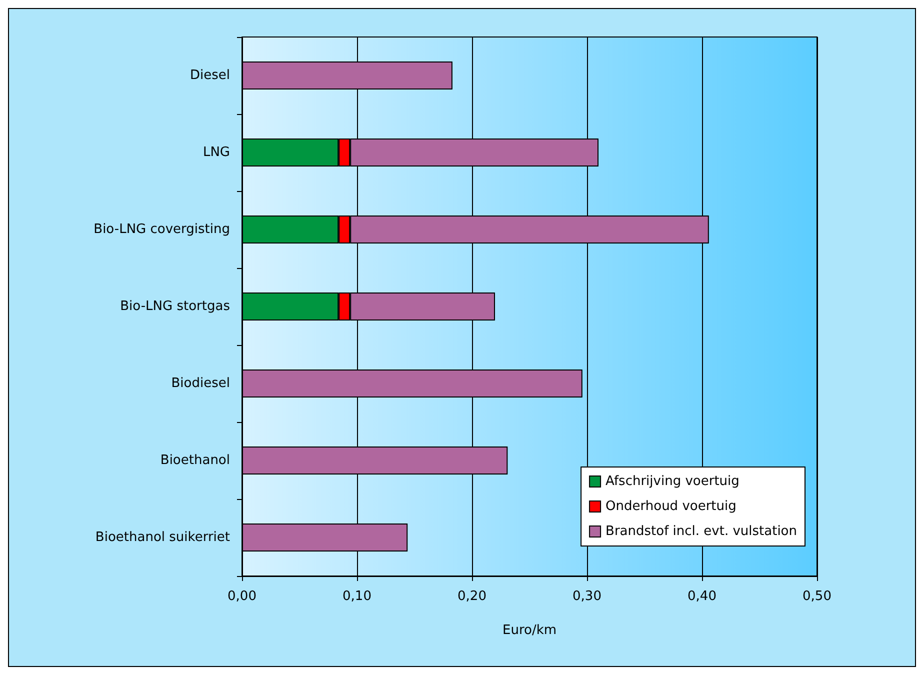 Image resolution: width=924 pixels, height=675 pixels. I want to click on y-tick-label: Bio-LNG covergisting, so click(162, 229).